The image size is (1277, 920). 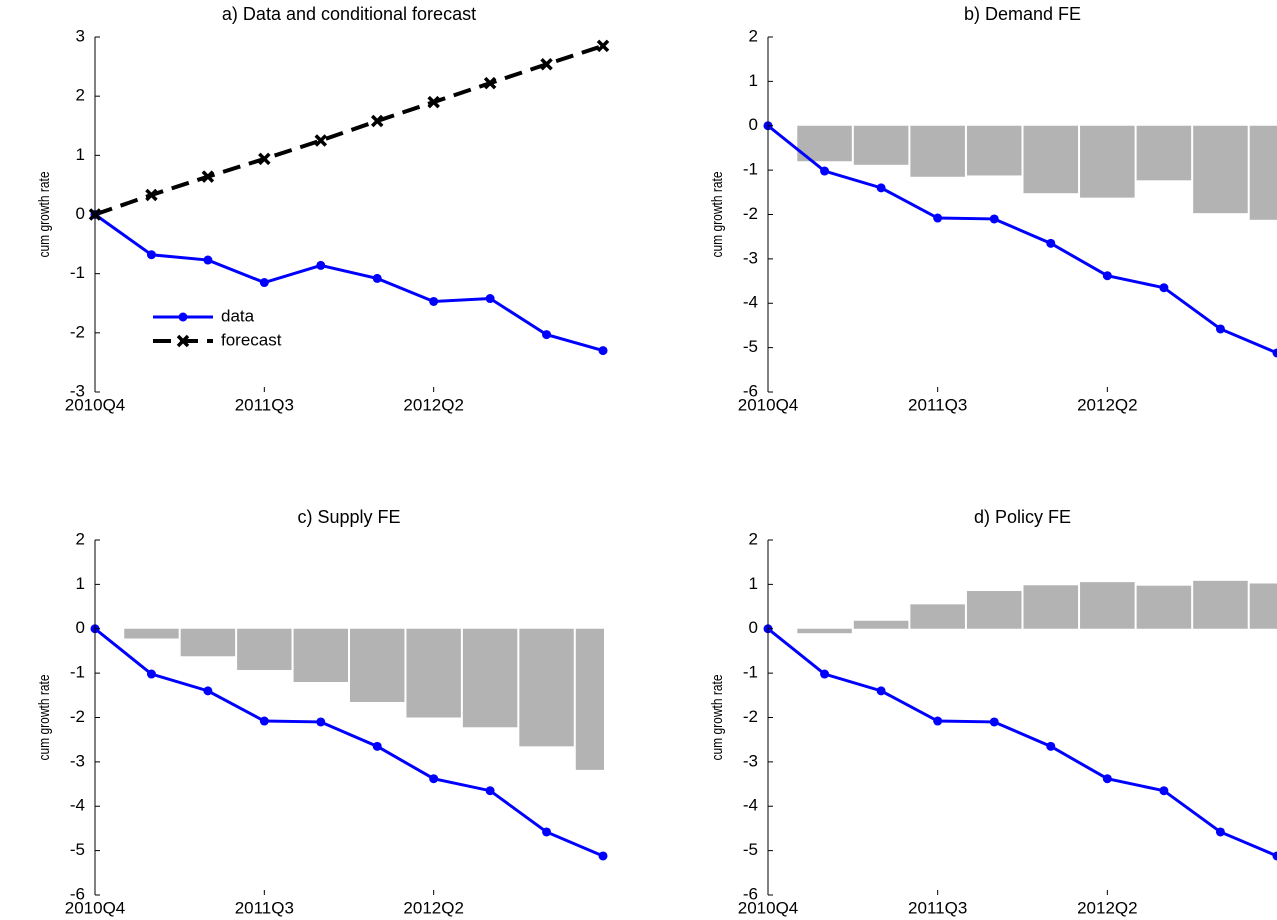 What do you see at coordinates (183, 317) in the screenshot?
I see `legend-marker` at bounding box center [183, 317].